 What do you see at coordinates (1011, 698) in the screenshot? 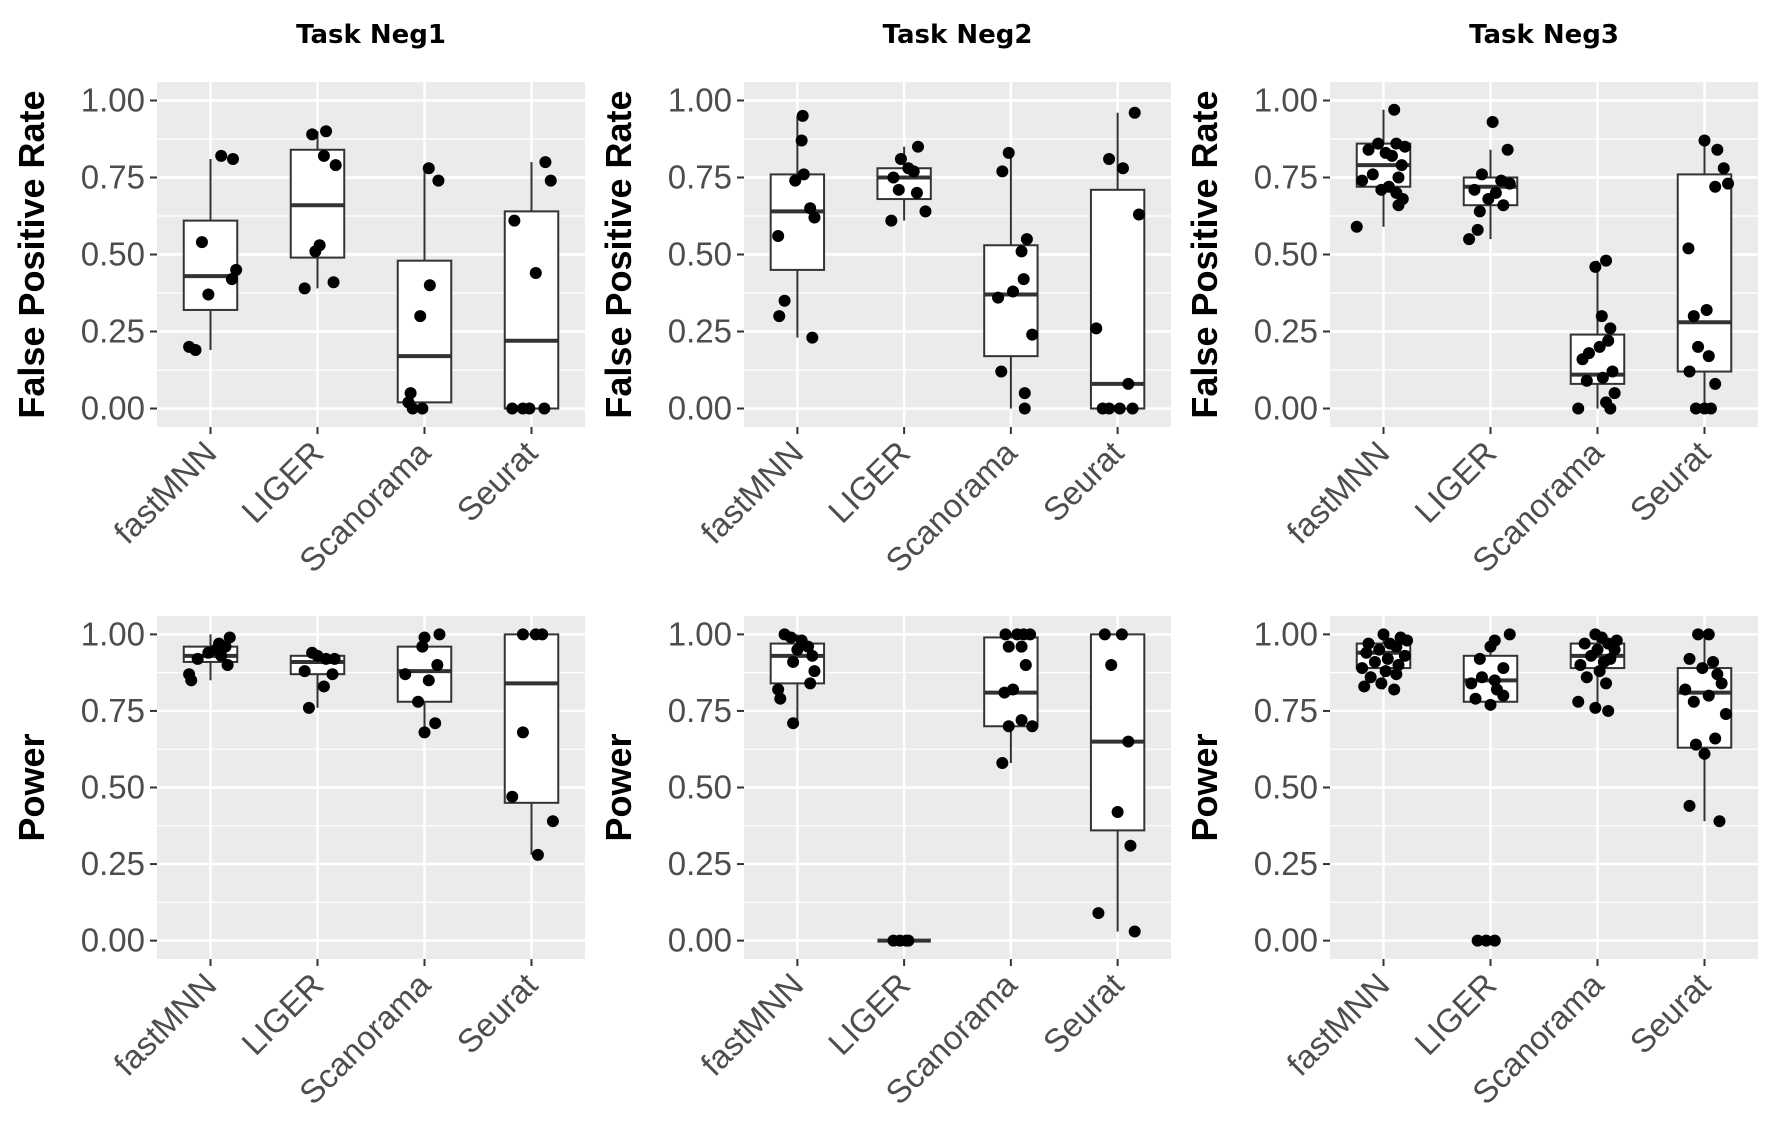
I see `box-scanorama` at bounding box center [1011, 698].